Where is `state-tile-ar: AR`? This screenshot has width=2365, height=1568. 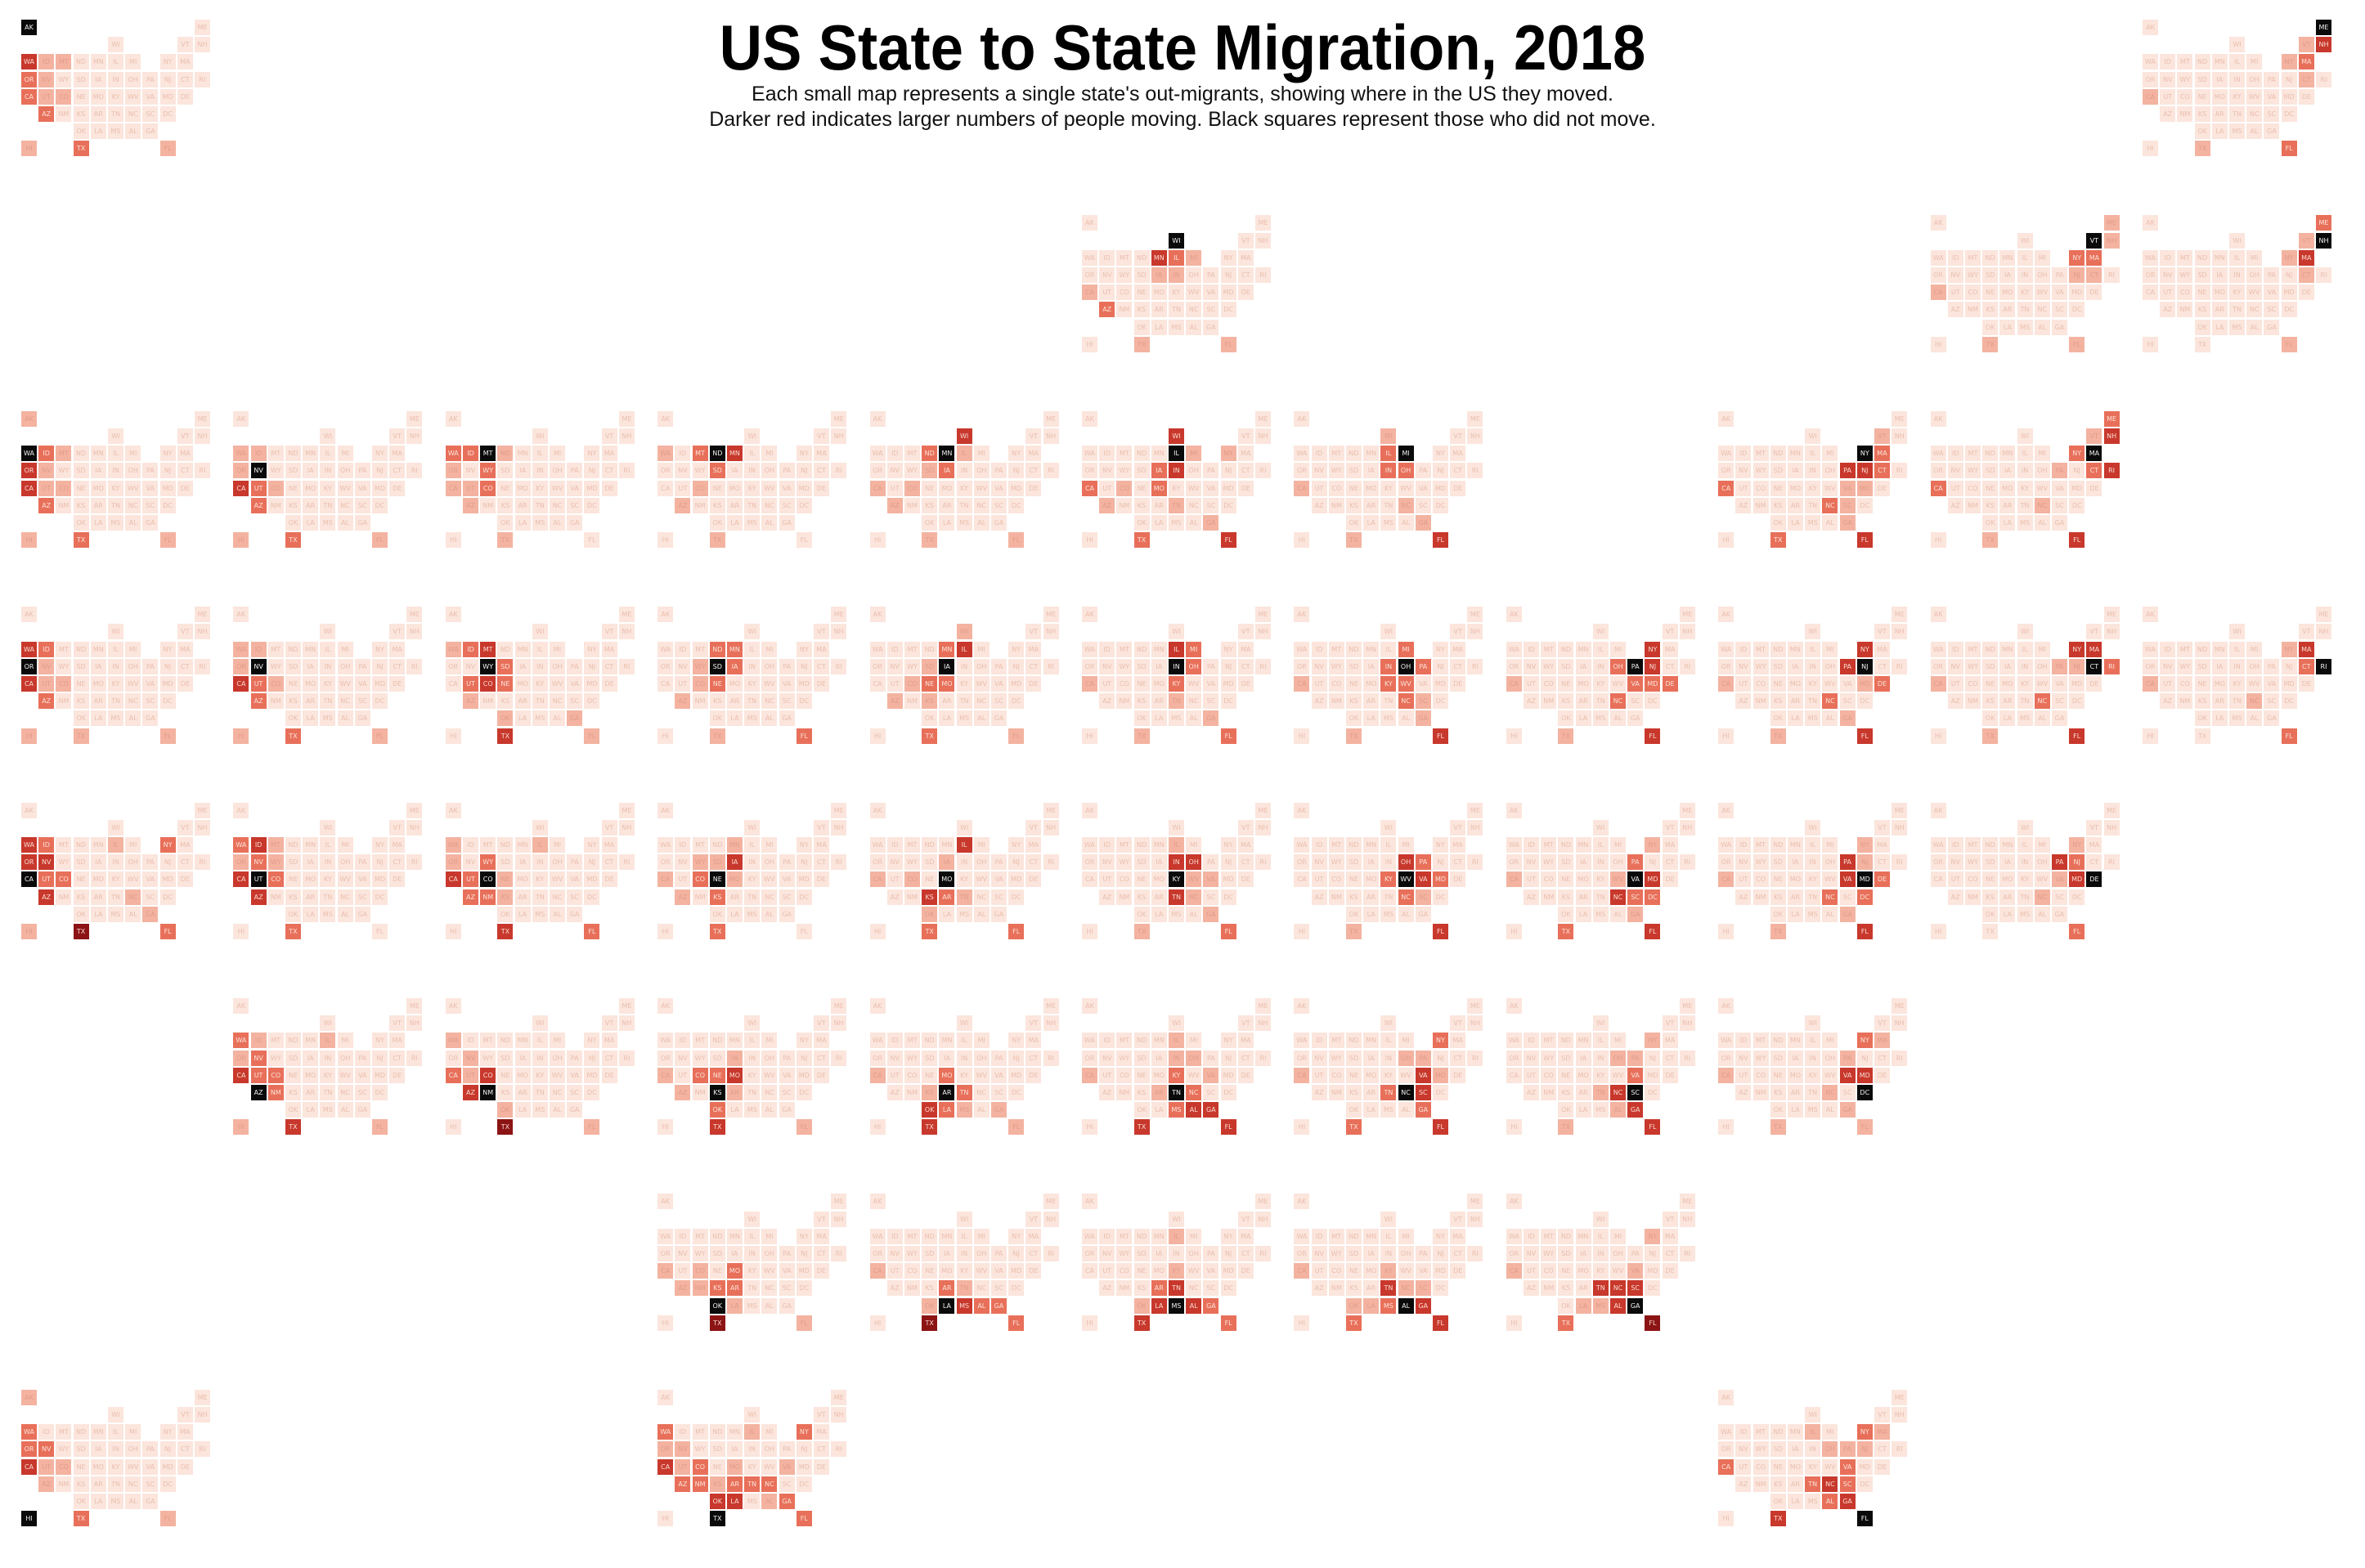 state-tile-ar: AR is located at coordinates (1371, 701).